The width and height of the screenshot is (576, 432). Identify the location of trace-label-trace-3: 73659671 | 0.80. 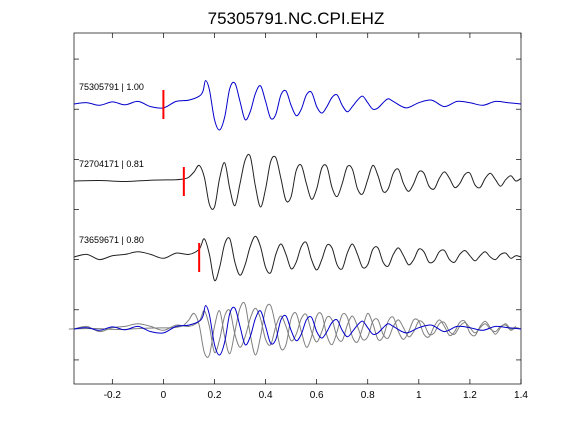
(111, 240).